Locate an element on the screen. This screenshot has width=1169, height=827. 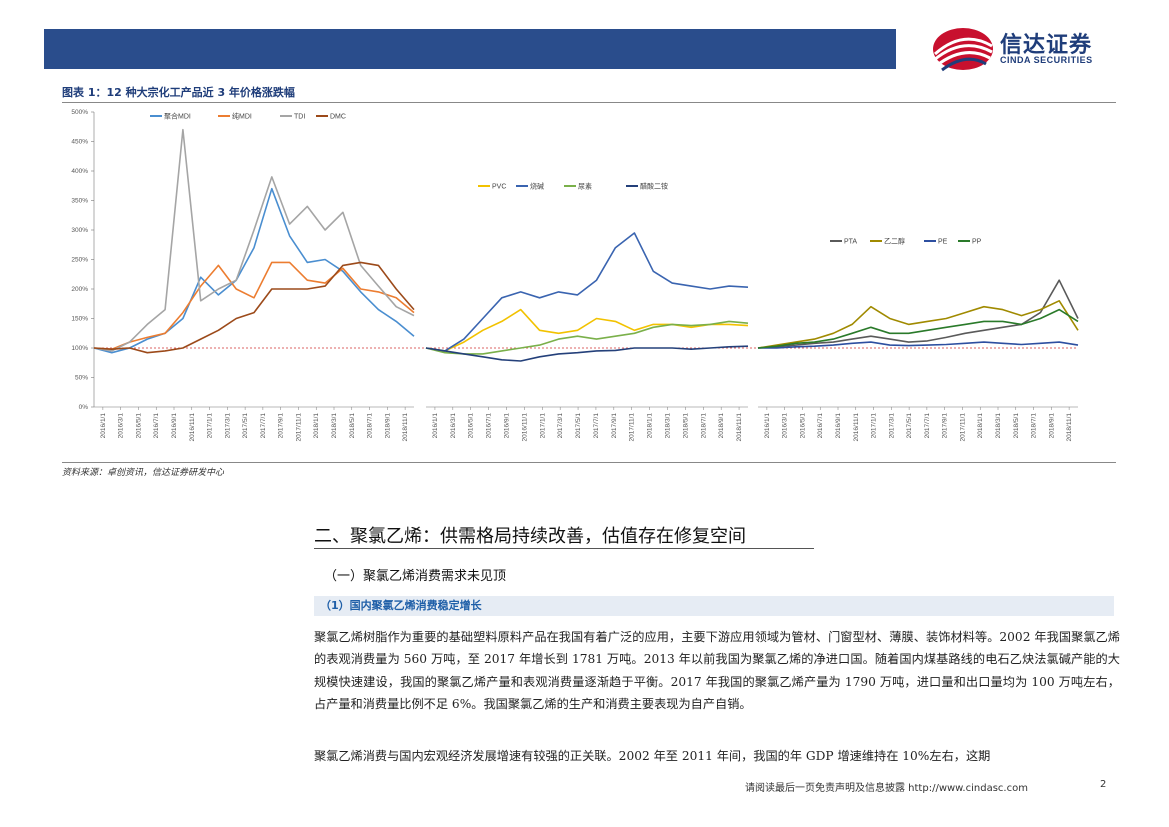
legend-label: 醋酸二铵 is located at coordinates (654, 186).